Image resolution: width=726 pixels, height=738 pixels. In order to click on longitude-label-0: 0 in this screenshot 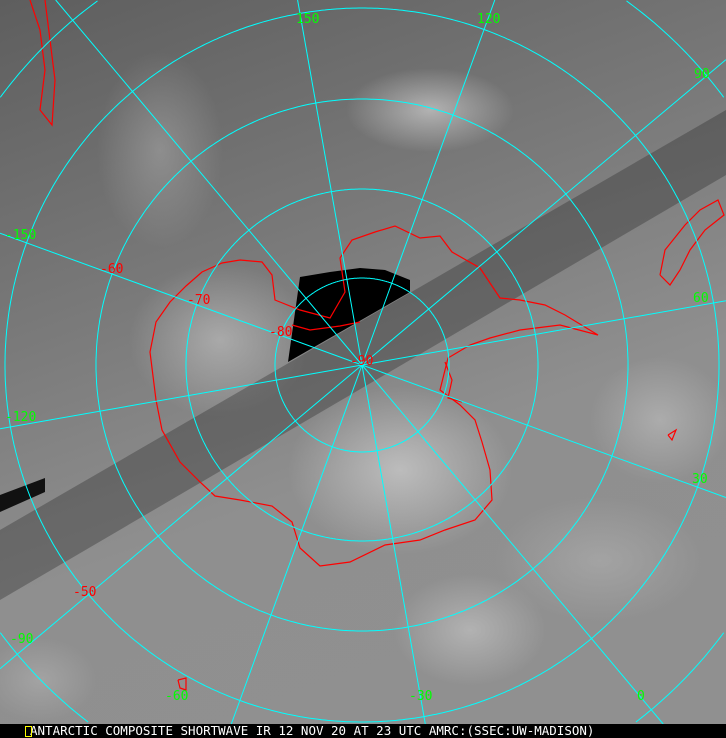, I will do `click(641, 696)`.